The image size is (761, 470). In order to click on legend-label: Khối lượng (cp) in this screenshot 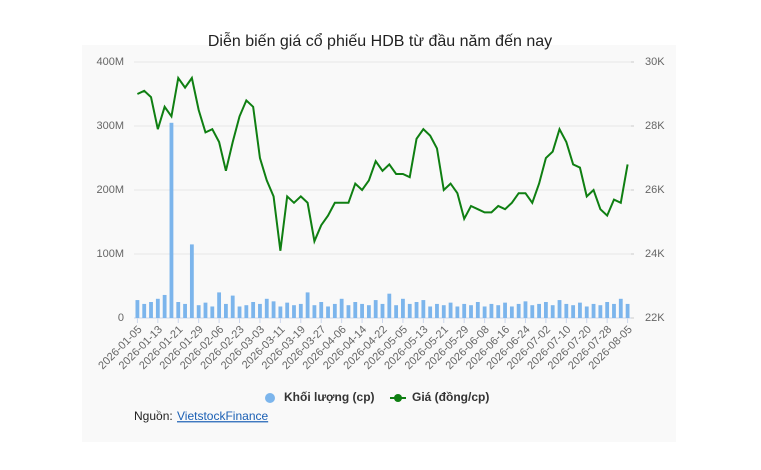, I will do `click(329, 397)`.